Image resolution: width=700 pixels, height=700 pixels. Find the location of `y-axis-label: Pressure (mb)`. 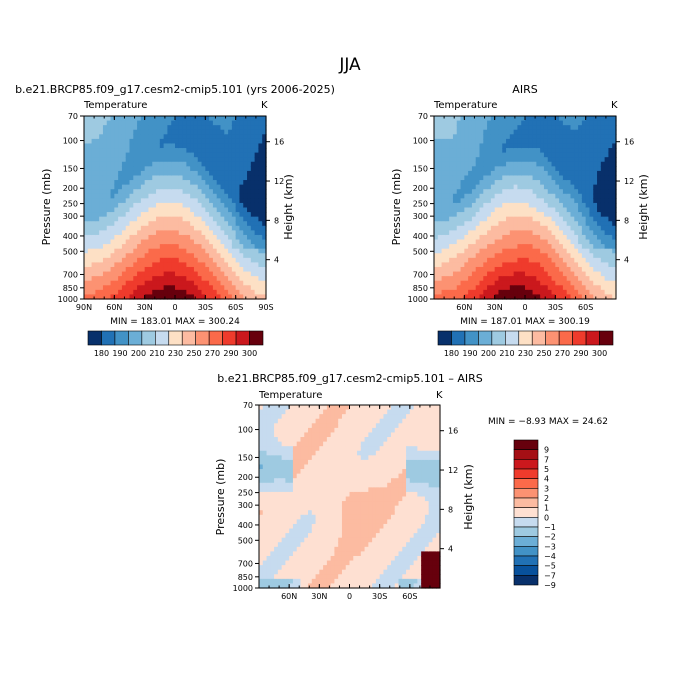

y-axis-label: Pressure (mb) is located at coordinates (46, 207).